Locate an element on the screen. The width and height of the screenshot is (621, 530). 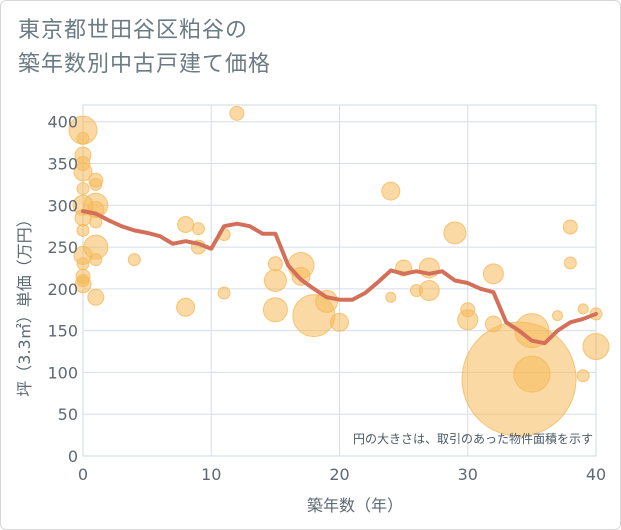
size-annotation: 円の大きさは、取引のあった物件面積を示す is located at coordinates (473, 438).